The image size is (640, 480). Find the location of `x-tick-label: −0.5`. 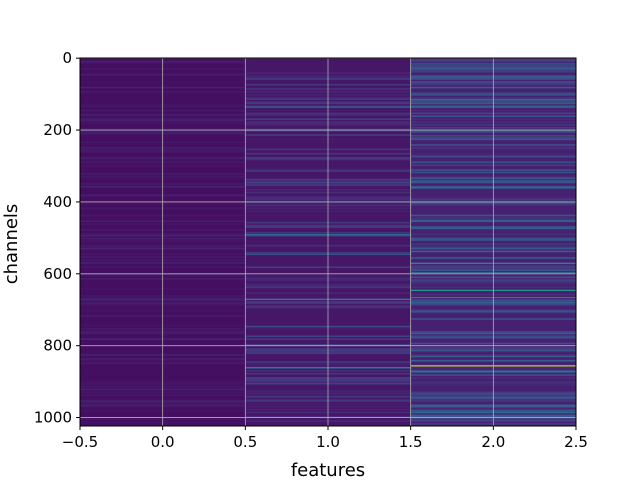

x-tick-label: −0.5 is located at coordinates (80, 442).